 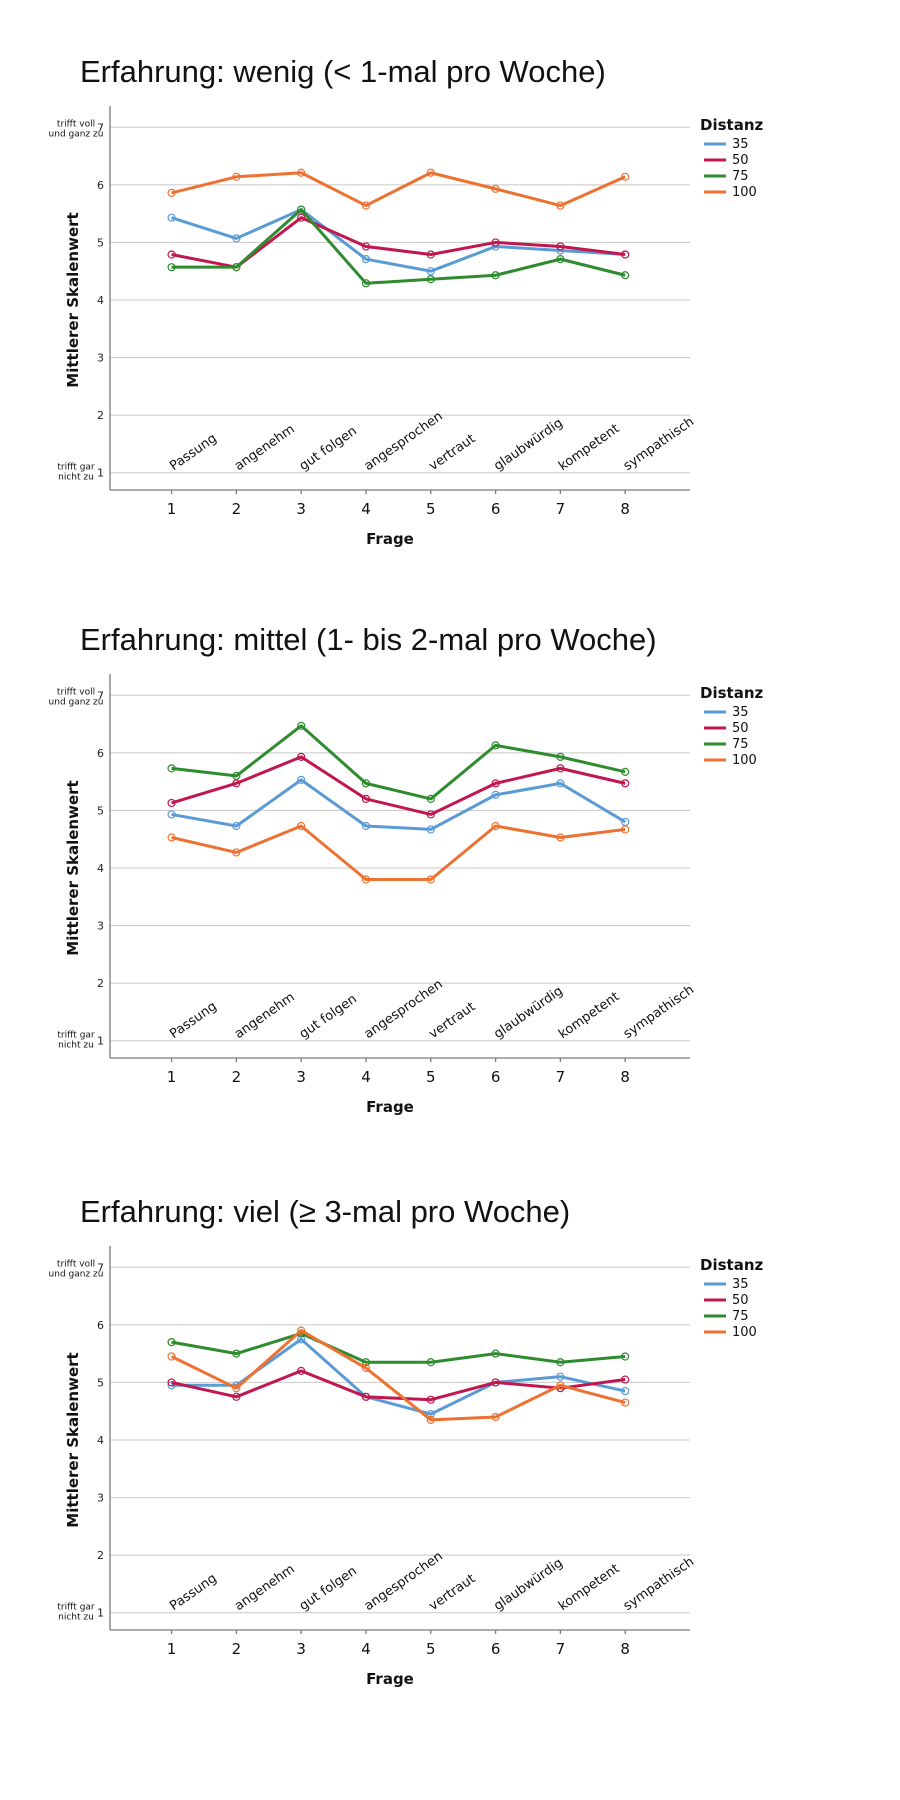 I want to click on y-top-anchor: trifft voll und ganz zu, so click(x=76, y=129).